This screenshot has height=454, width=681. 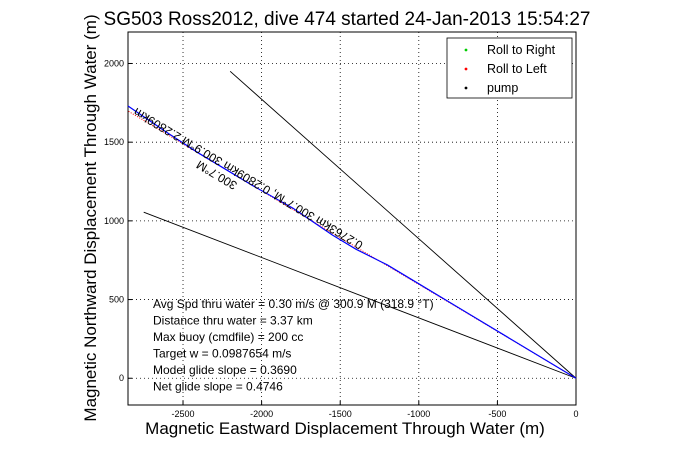 I want to click on legend-label: pump, so click(x=502, y=88).